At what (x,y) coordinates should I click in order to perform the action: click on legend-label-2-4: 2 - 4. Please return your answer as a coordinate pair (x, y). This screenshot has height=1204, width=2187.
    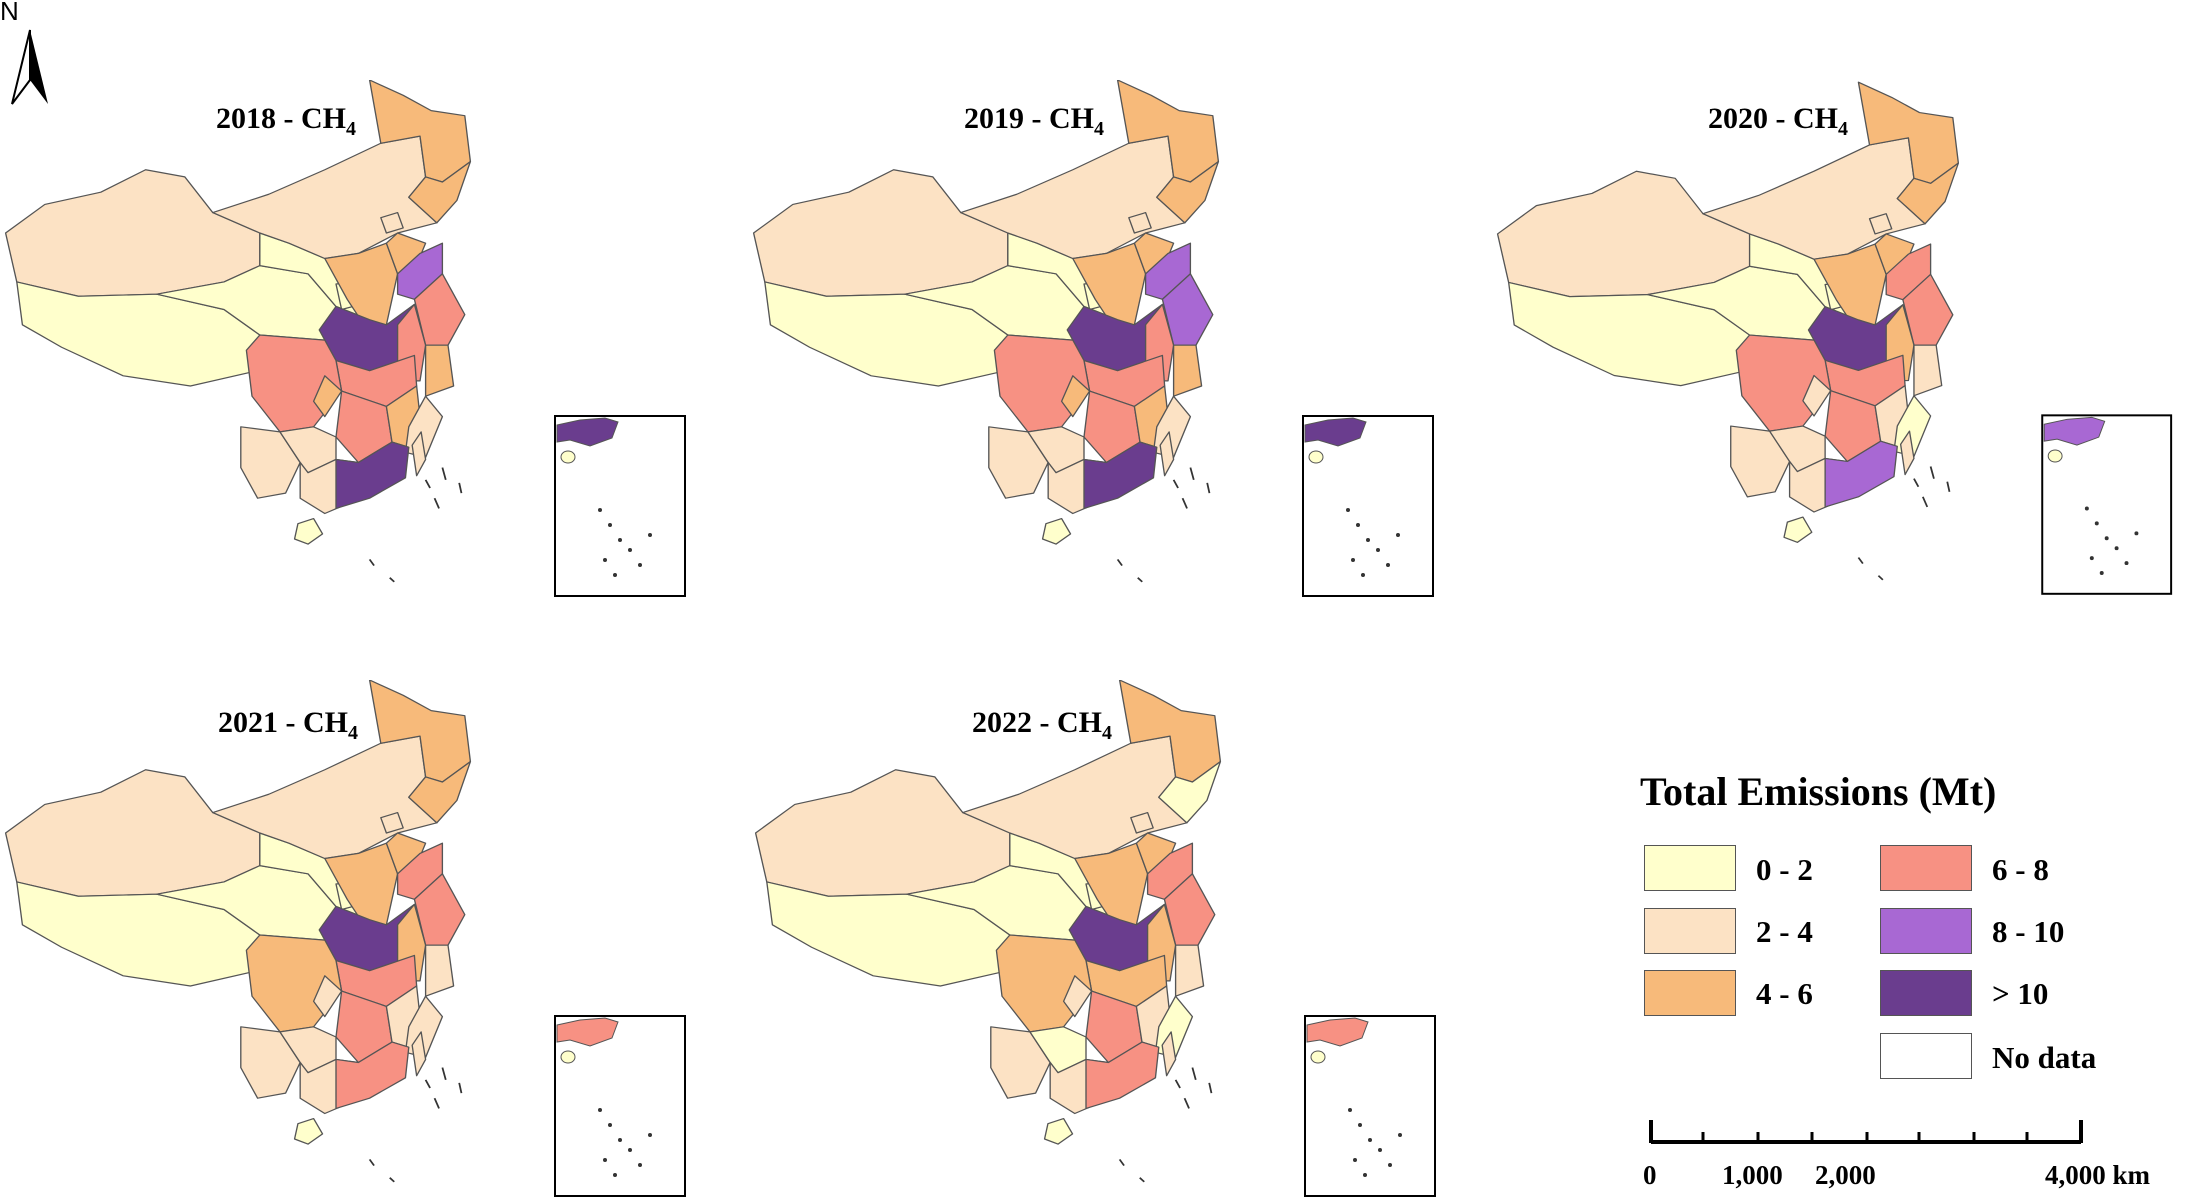
    Looking at the image, I should click on (1784, 931).